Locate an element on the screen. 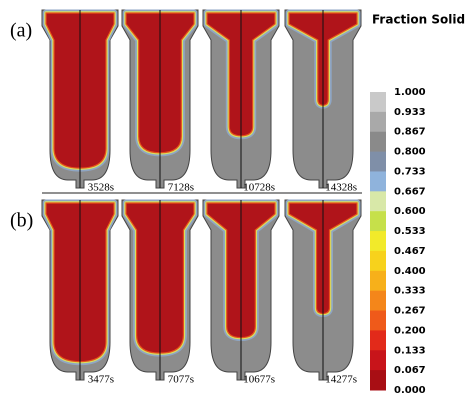 The image size is (474, 420). time-label: 7077s is located at coordinates (181, 380).